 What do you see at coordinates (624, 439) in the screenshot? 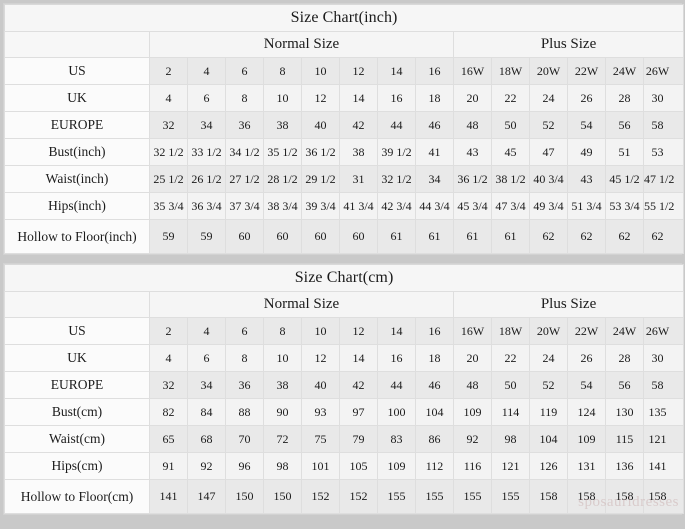
I see `table-cell: 115` at bounding box center [624, 439].